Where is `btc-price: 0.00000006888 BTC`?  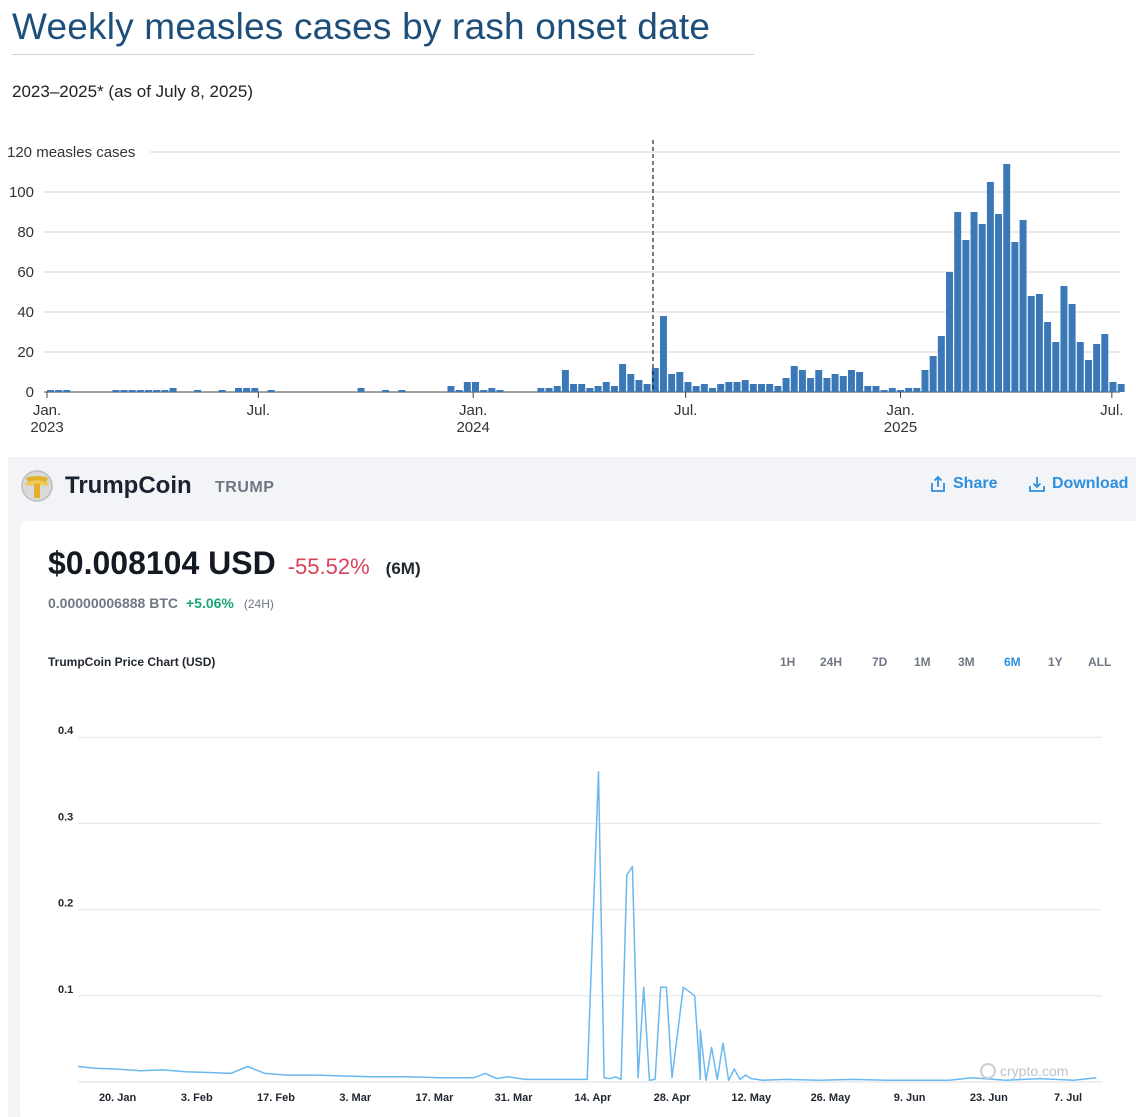 btc-price: 0.00000006888 BTC is located at coordinates (113, 603).